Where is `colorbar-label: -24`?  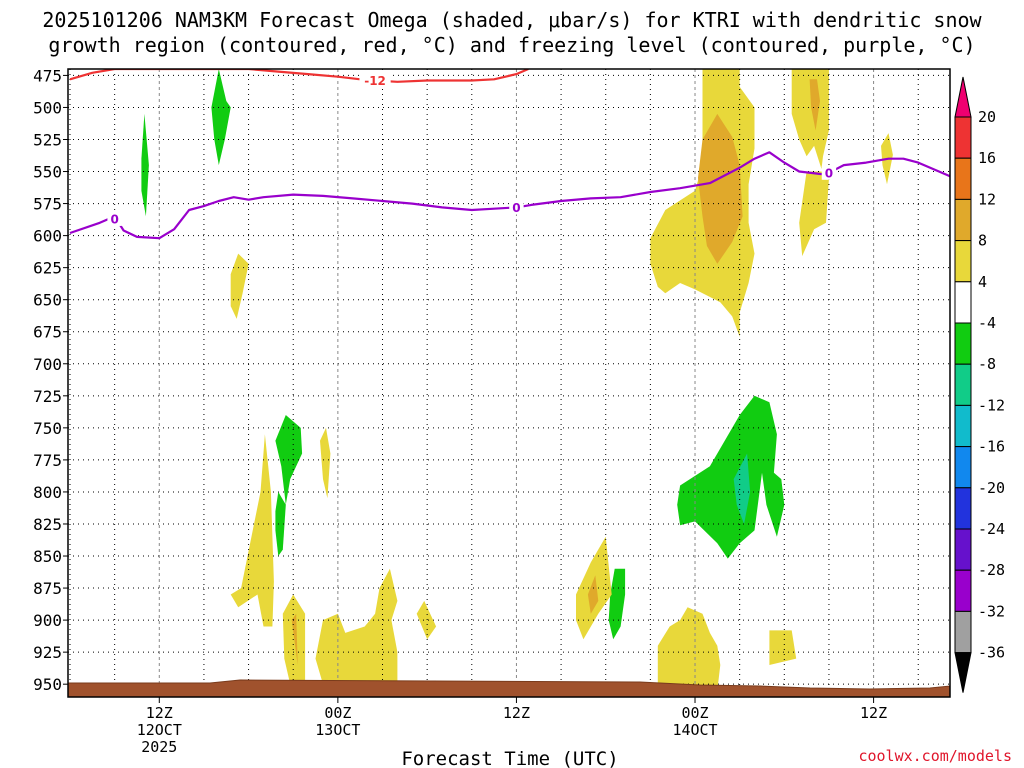 colorbar-label: -24 is located at coordinates (991, 529).